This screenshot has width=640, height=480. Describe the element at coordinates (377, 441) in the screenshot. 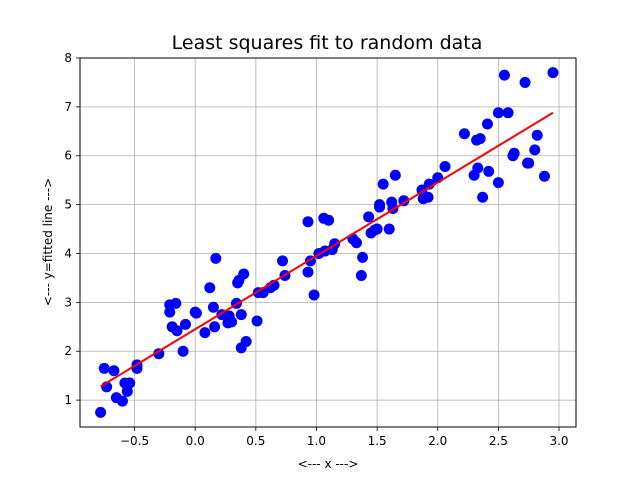

I see `x-tick-label: 1.5` at that location.